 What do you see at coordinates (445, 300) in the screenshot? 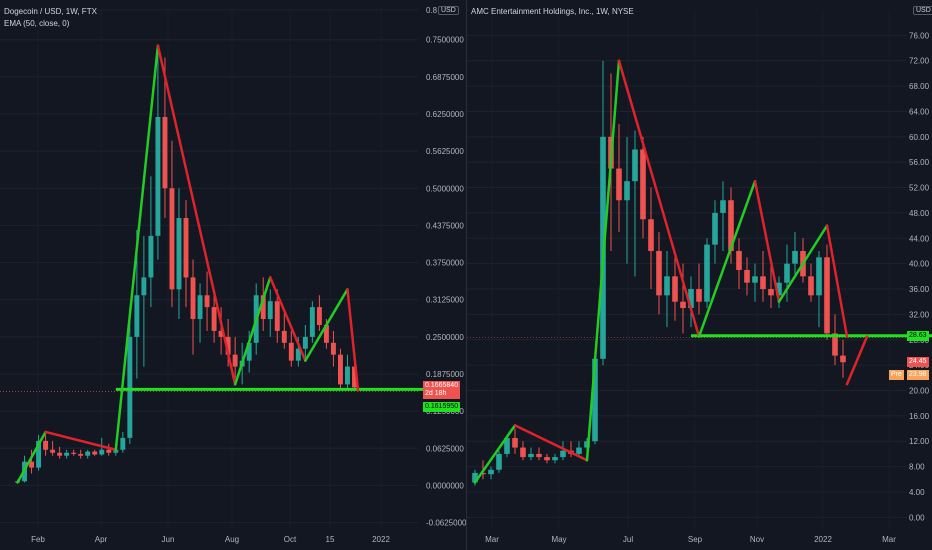
I see `dogecoin-y-tick-label: 0.3125000` at bounding box center [445, 300].